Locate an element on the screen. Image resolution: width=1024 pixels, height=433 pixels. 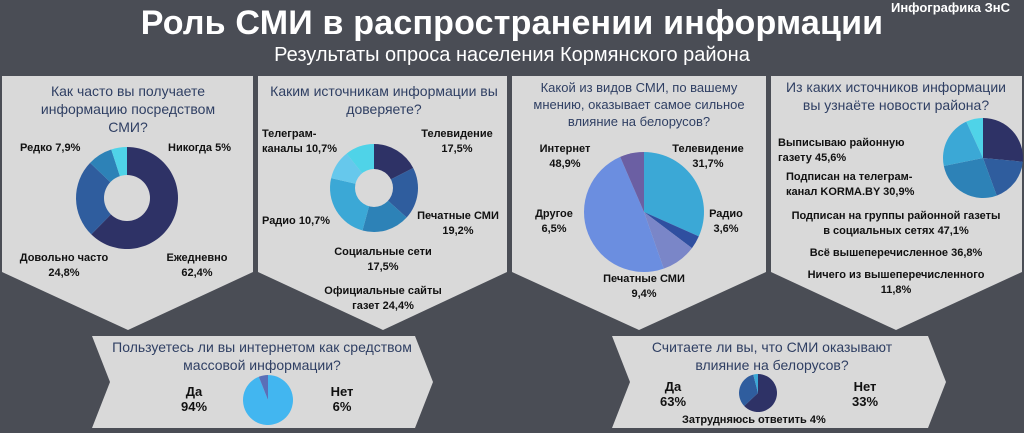
p2-label-social: Социальные сети 17,5% is located at coordinates (383, 259).